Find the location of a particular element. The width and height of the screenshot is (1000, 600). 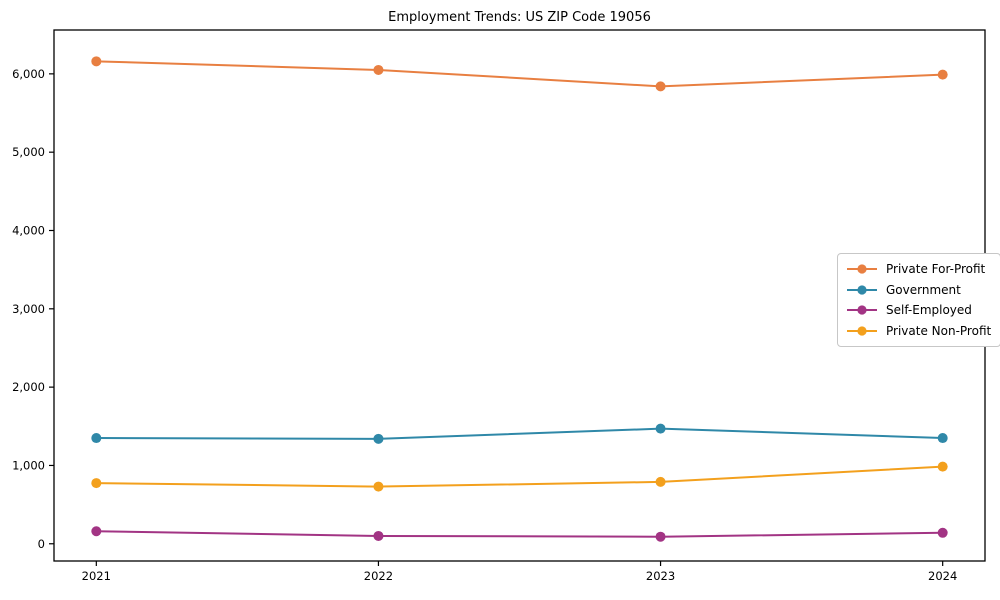

legend-label: Self-Employed is located at coordinates (929, 310).